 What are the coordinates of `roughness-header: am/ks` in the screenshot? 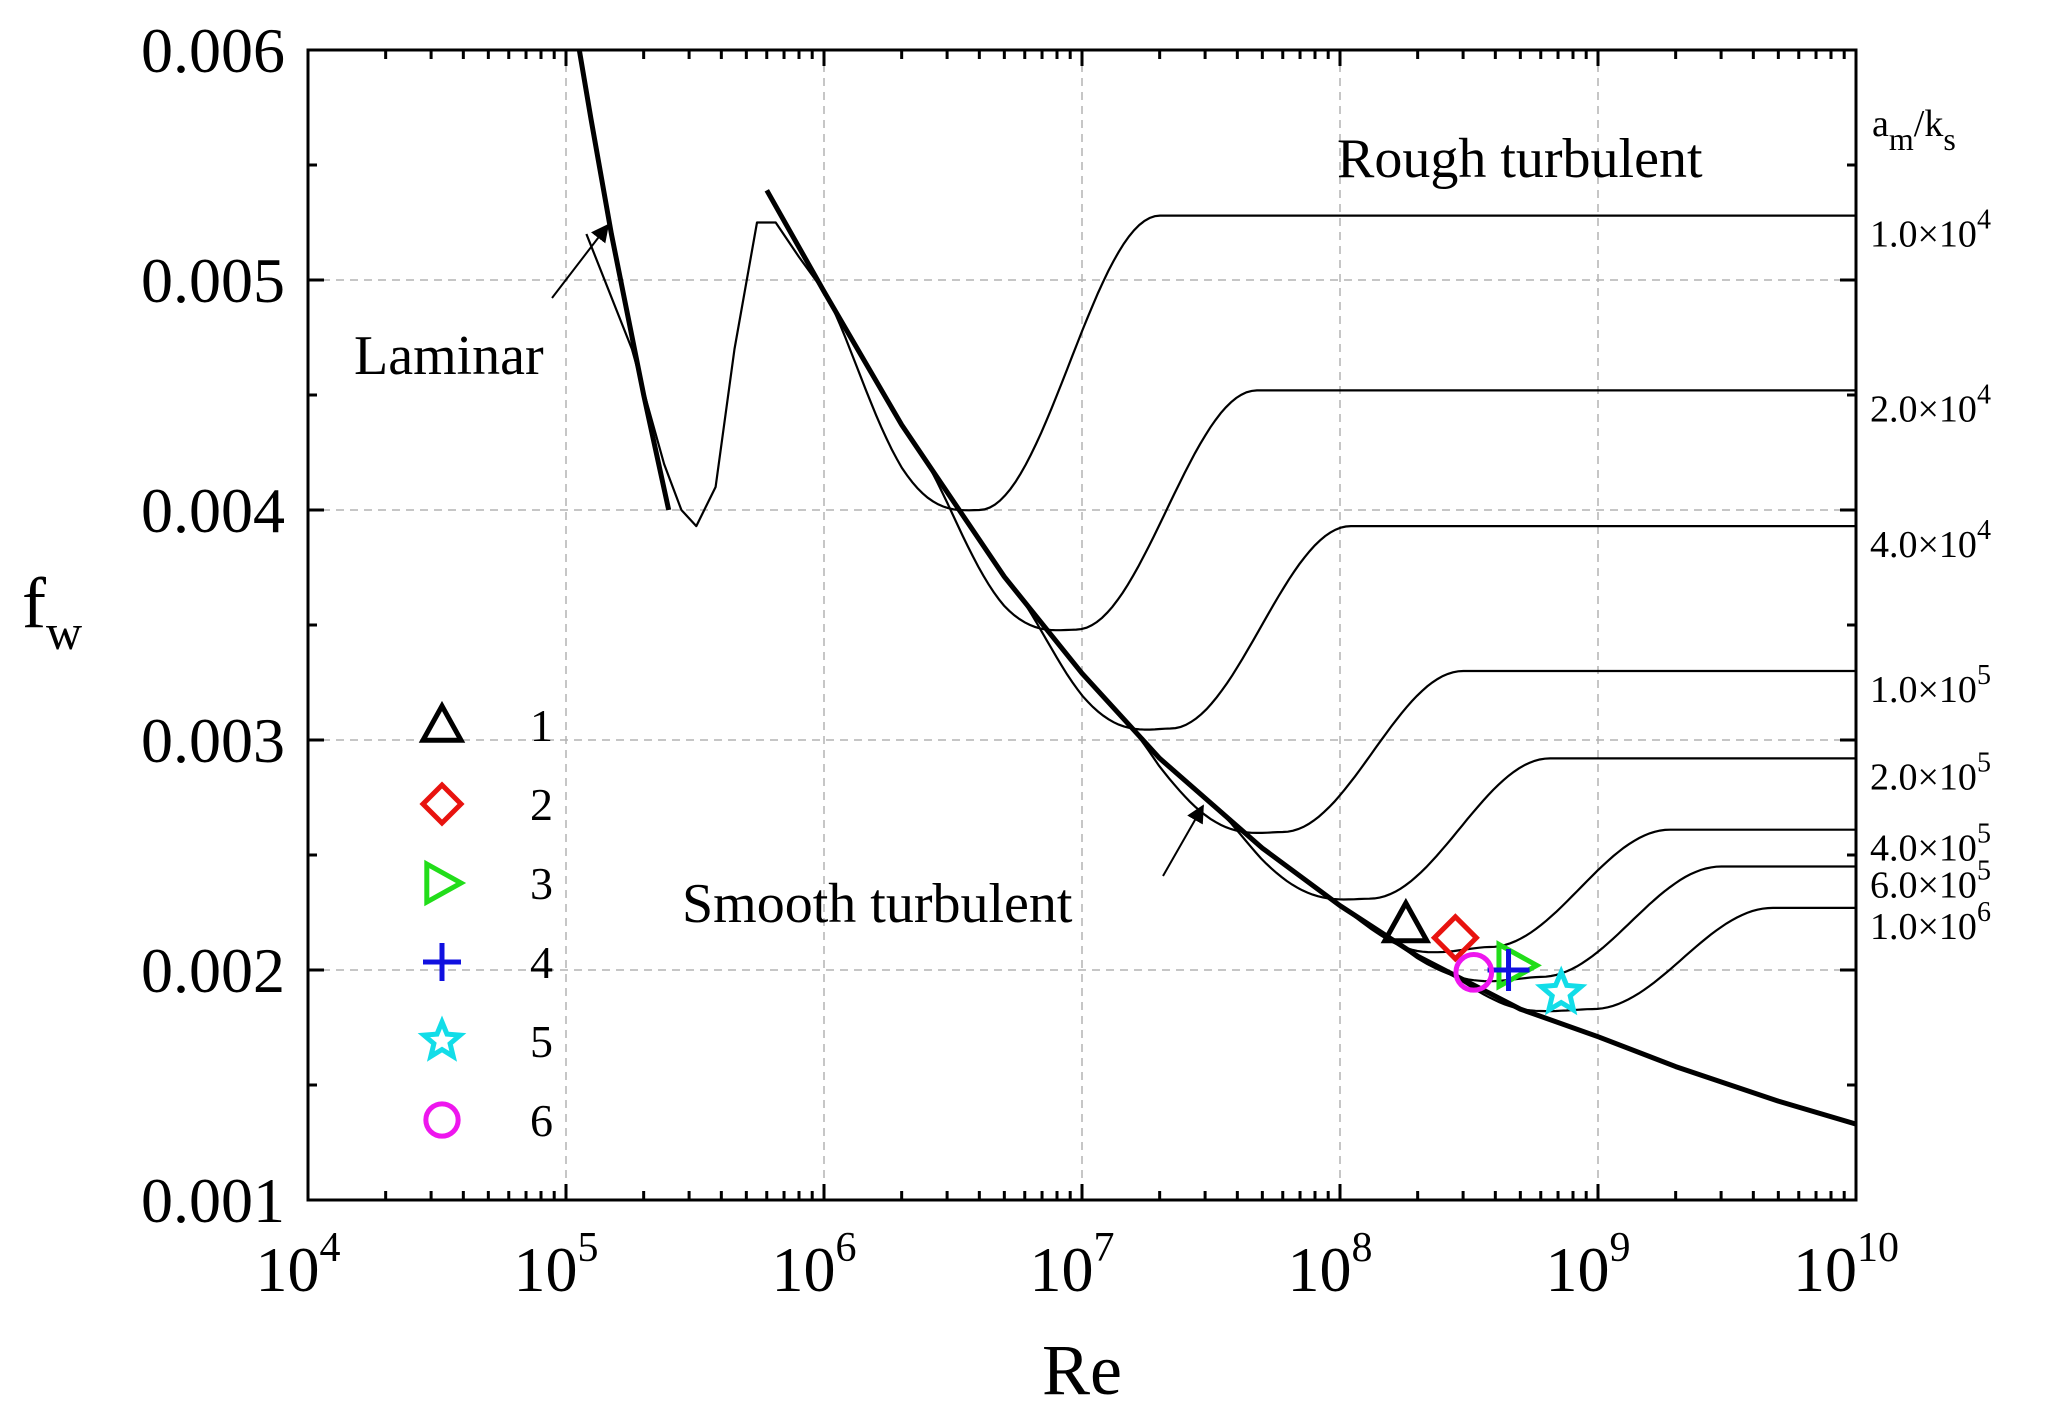 It's located at (1914, 130).